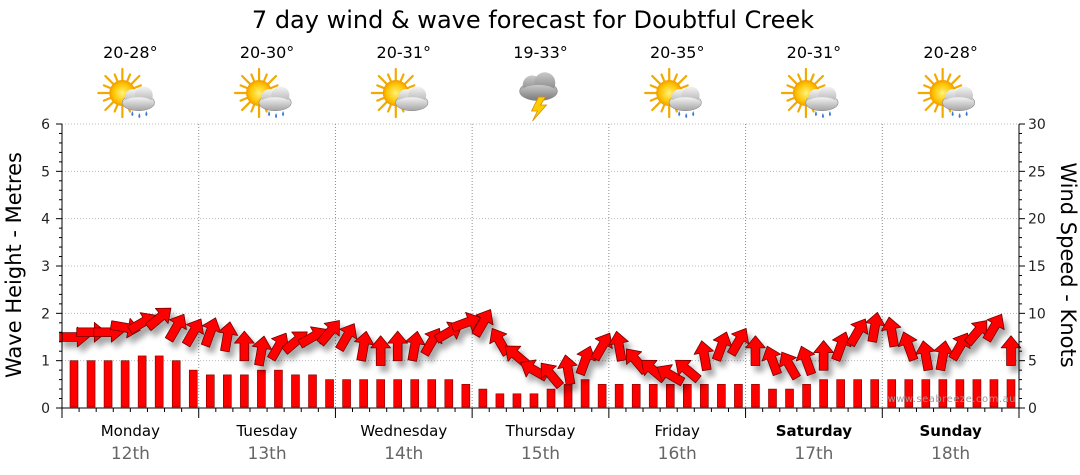 This screenshot has height=475, width=1080. Describe the element at coordinates (1068, 264) in the screenshot. I see `y-axis-label-right: Wind Speed - Knots` at that location.